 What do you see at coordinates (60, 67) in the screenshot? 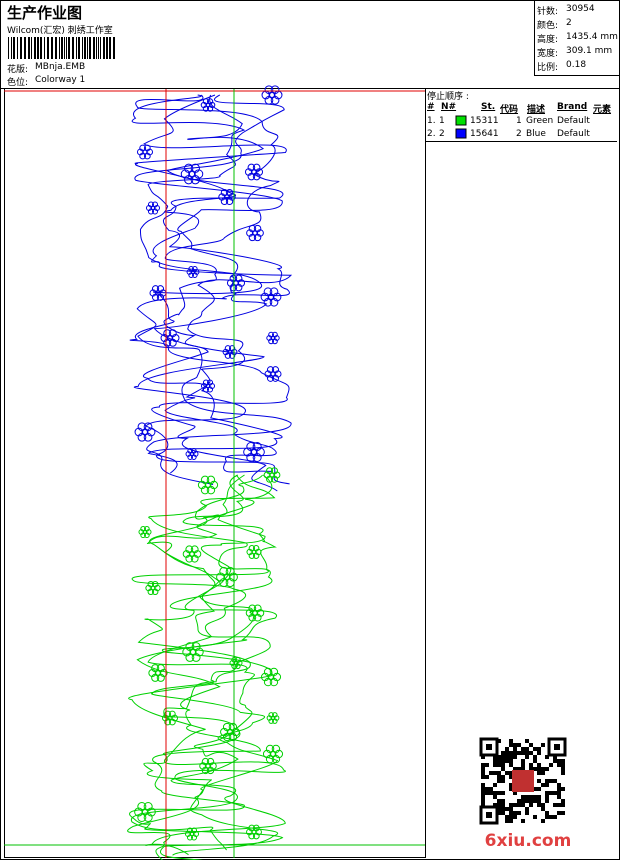
I see `design: MBnja.EMB` at bounding box center [60, 67].